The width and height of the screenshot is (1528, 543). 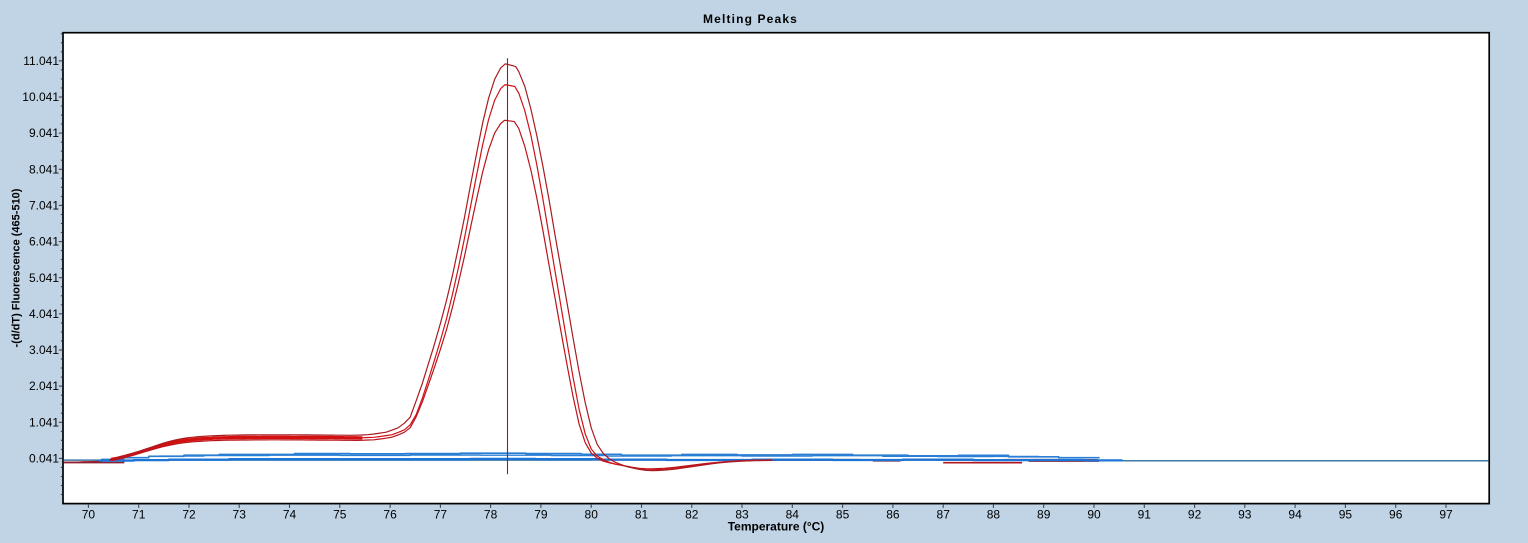 I want to click on svg-text: 81, so click(x=642, y=515).